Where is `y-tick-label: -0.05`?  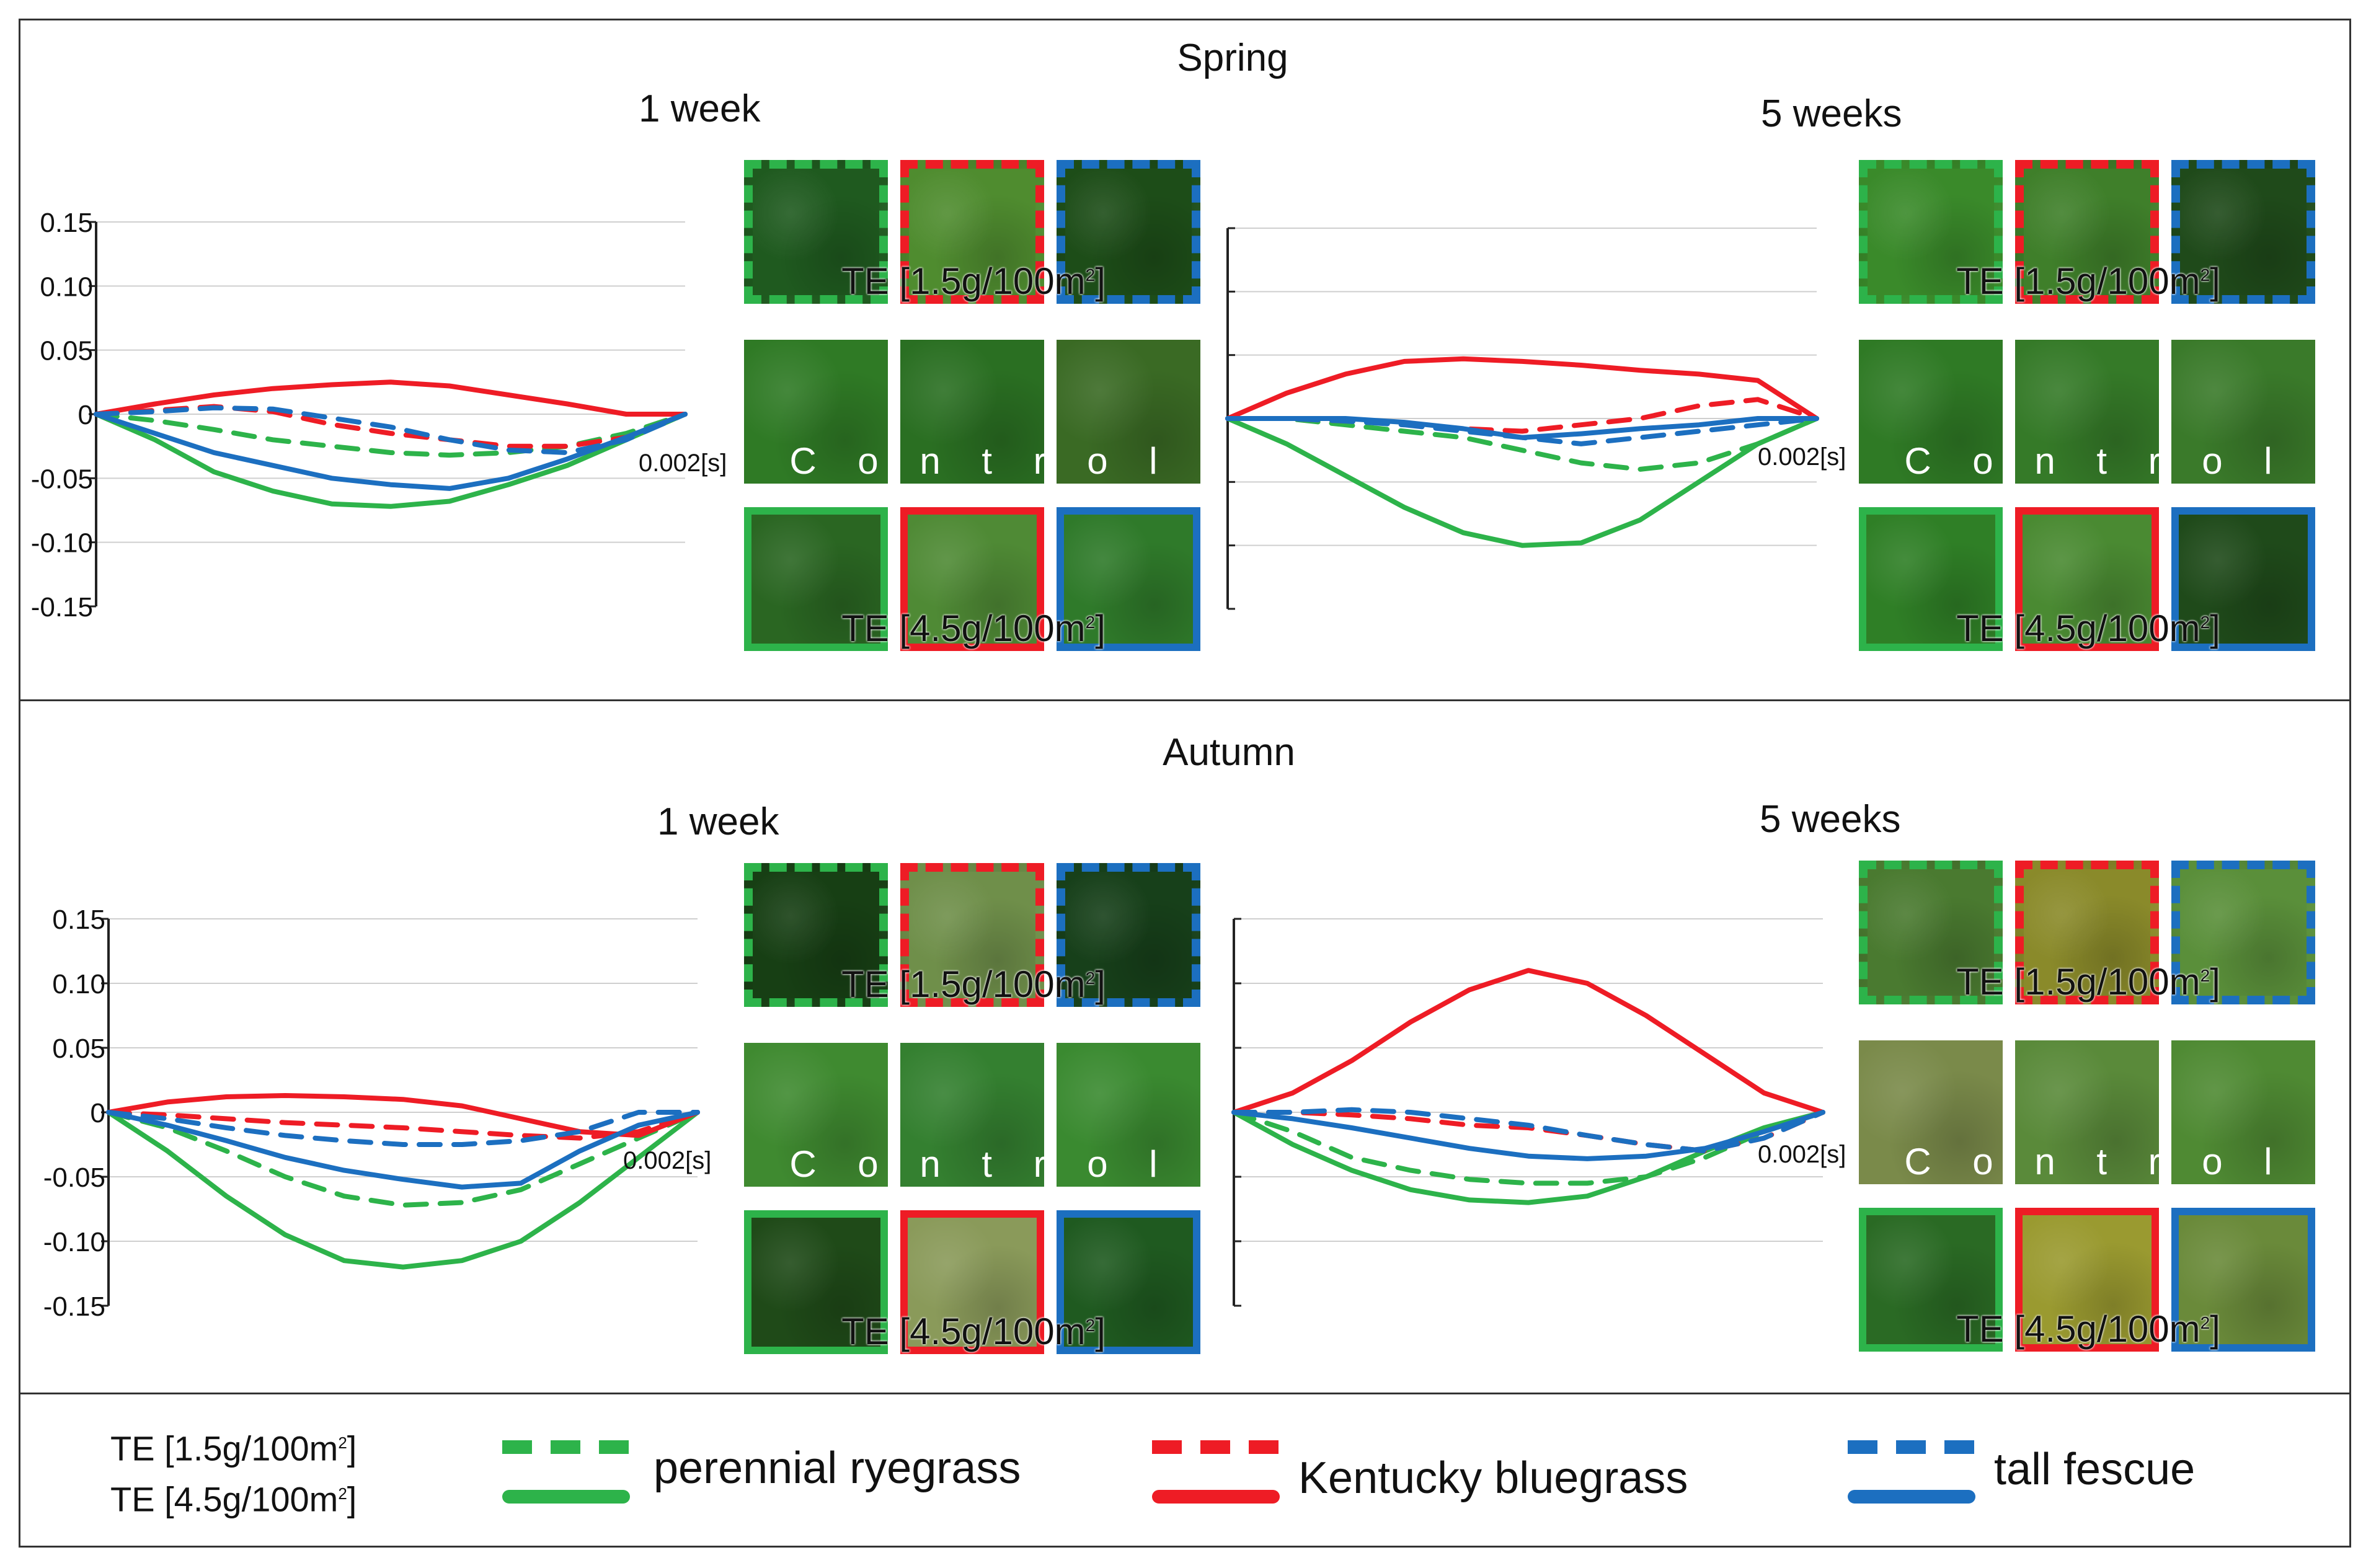 y-tick-label: -0.05 is located at coordinates (74, 1178).